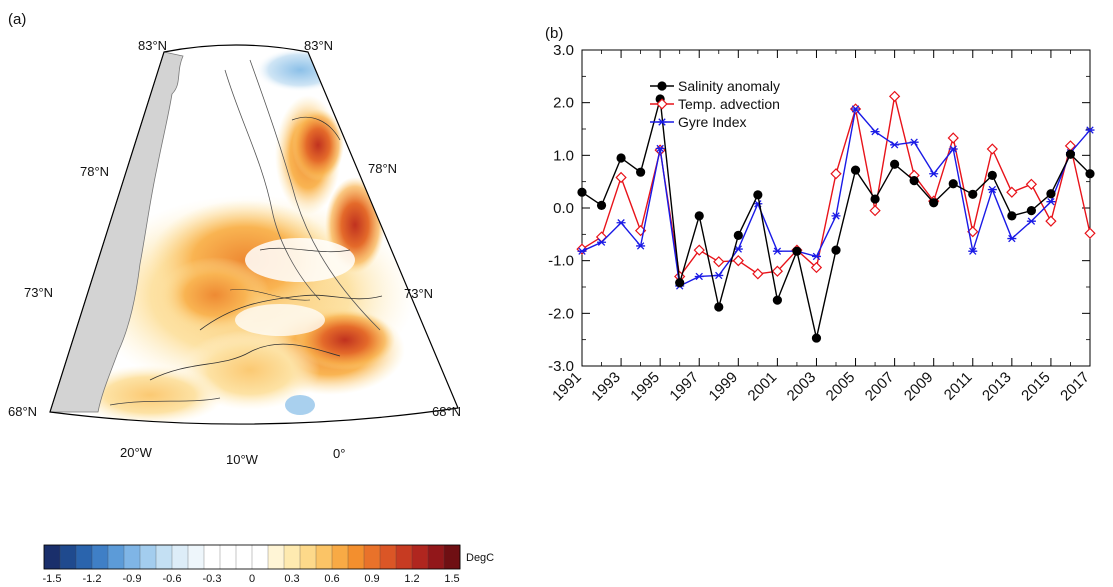 The height and width of the screenshot is (587, 1113). Describe the element at coordinates (371, 579) in the screenshot. I see `colorbar-tick-label: 0.9` at that location.